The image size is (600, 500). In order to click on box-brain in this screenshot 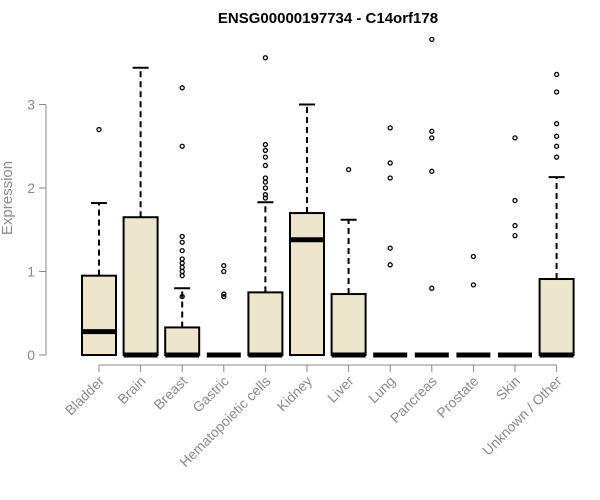, I will do `click(140, 212)`.